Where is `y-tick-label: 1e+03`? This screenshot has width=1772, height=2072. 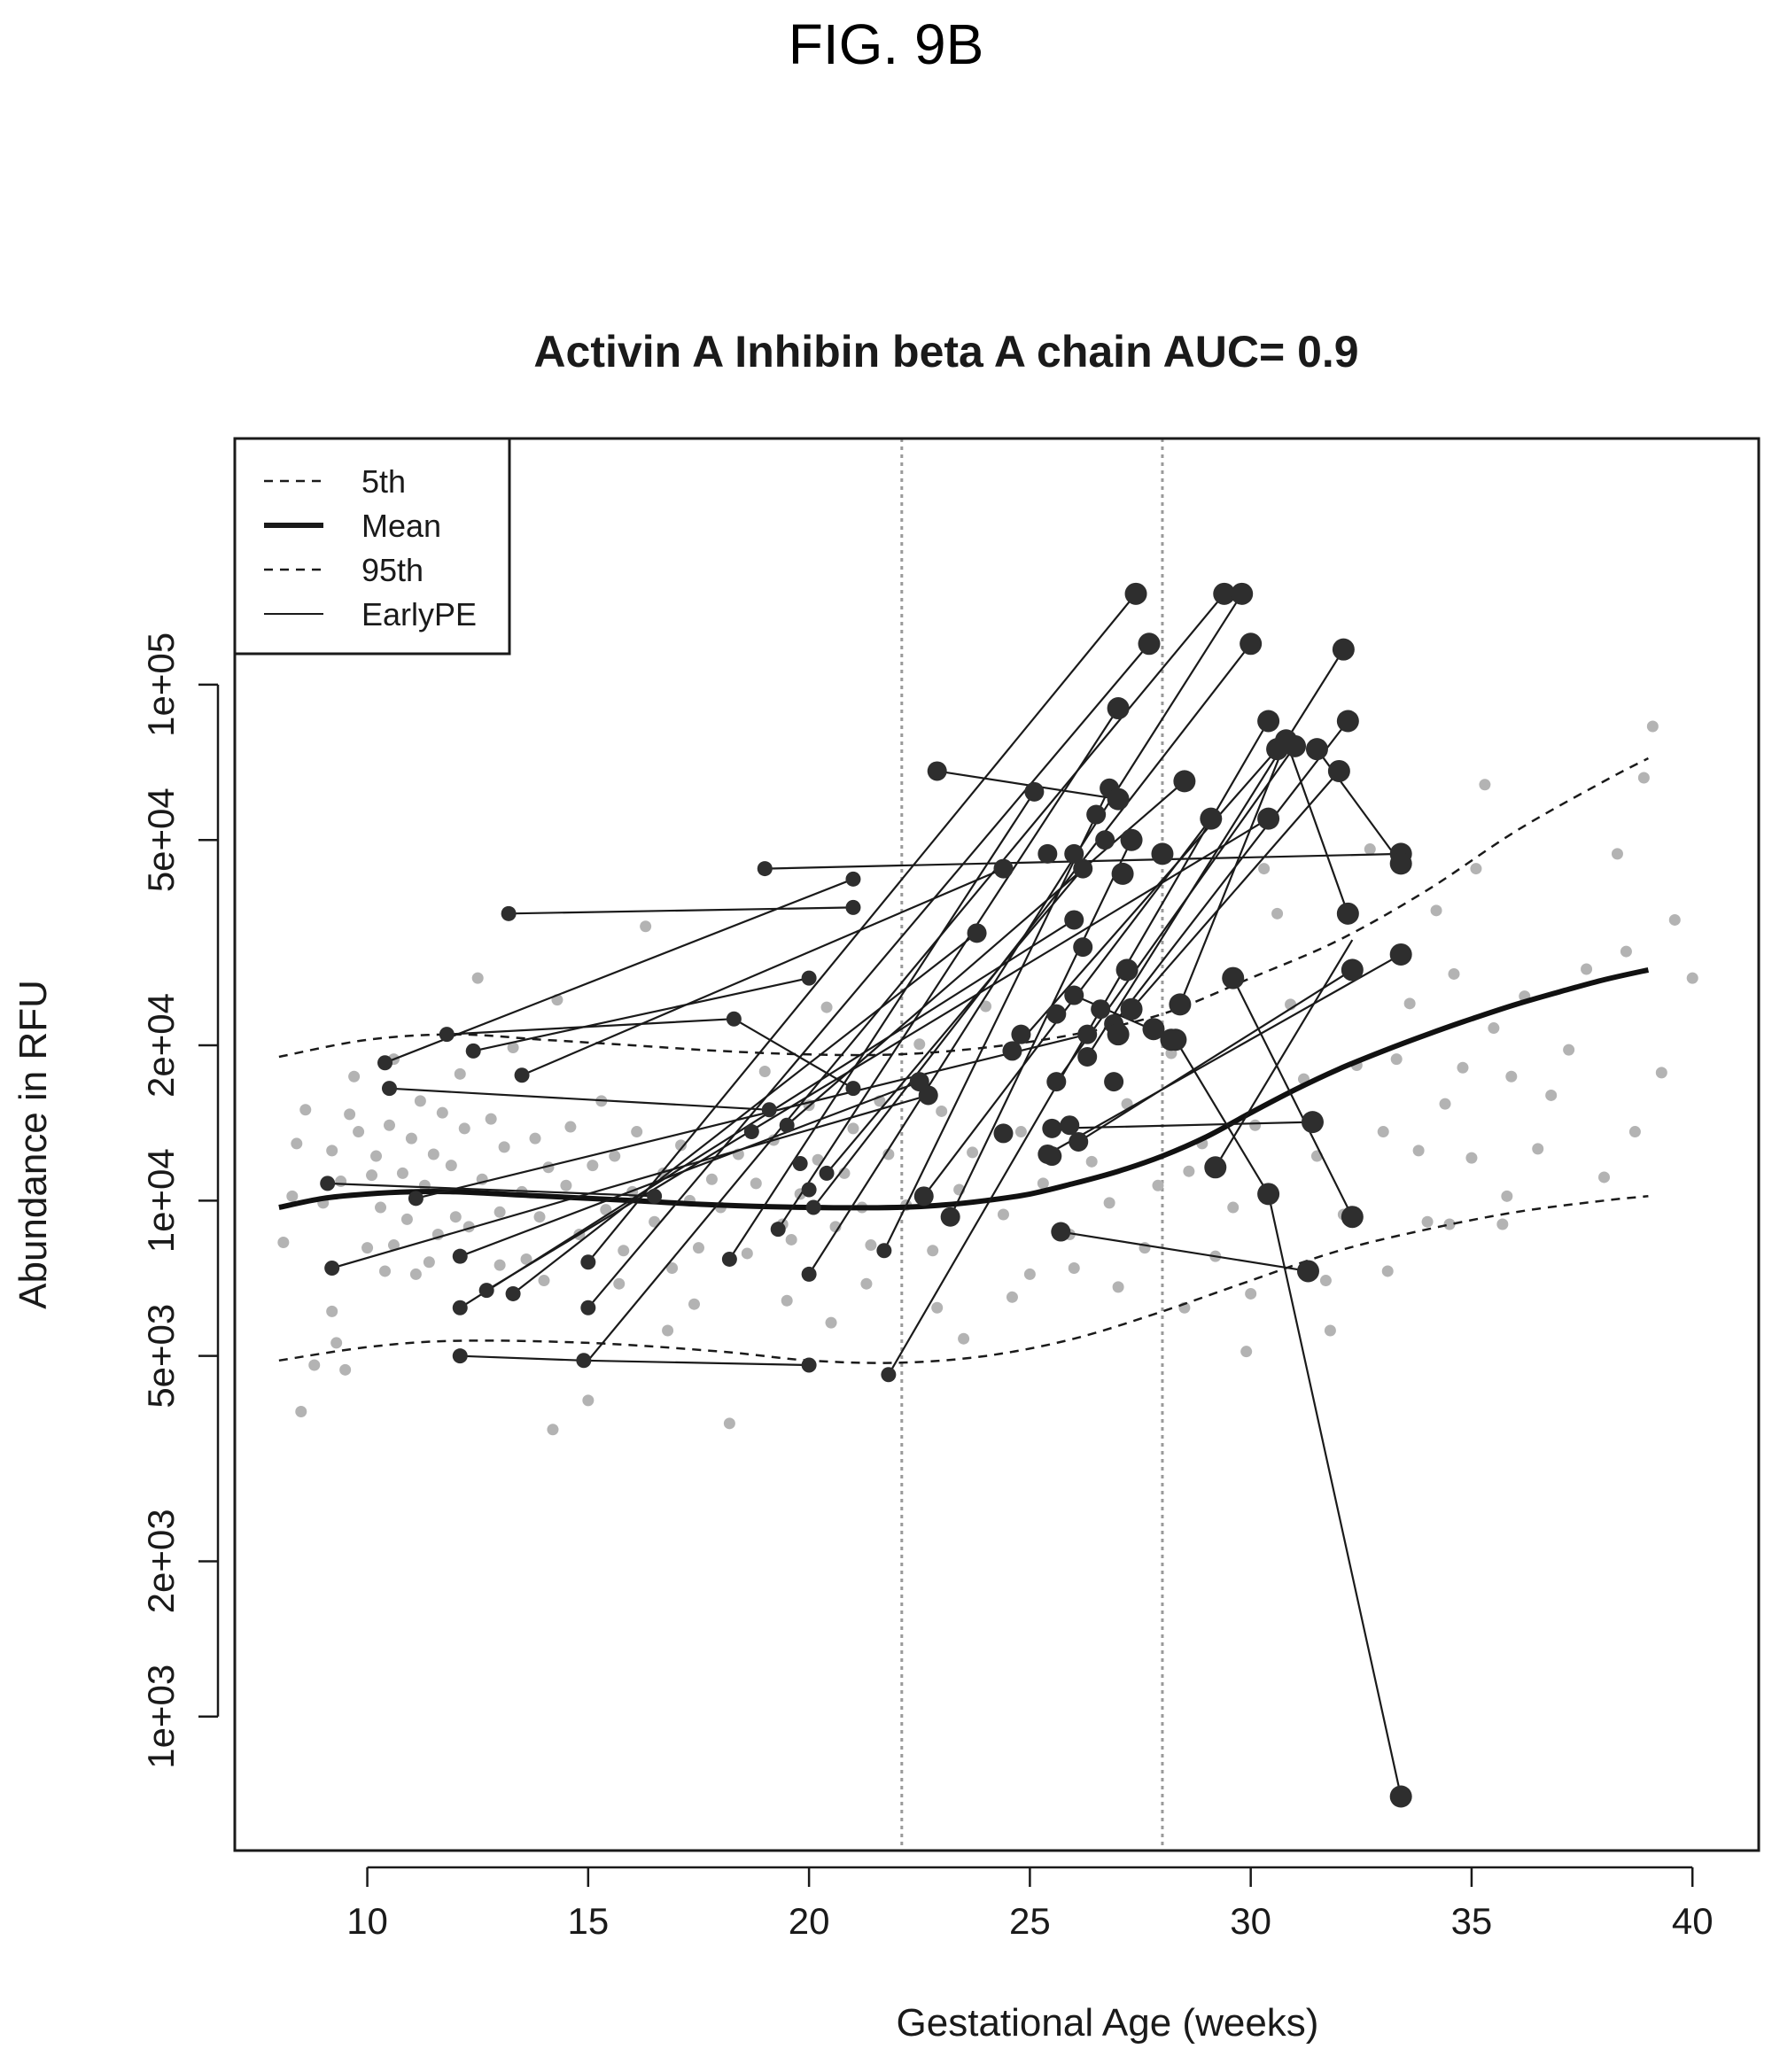 y-tick-label: 1e+03 is located at coordinates (161, 1717).